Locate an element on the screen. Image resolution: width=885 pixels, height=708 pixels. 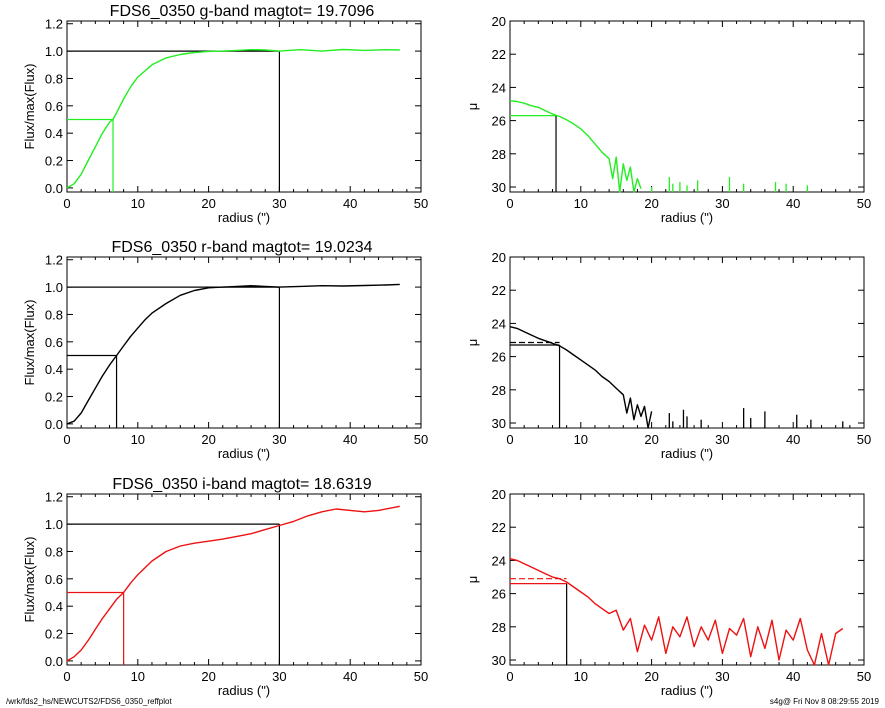
footer-timestamp: s4g@ Fri Nov 8 08:29:55 2019 is located at coordinates (824, 701).